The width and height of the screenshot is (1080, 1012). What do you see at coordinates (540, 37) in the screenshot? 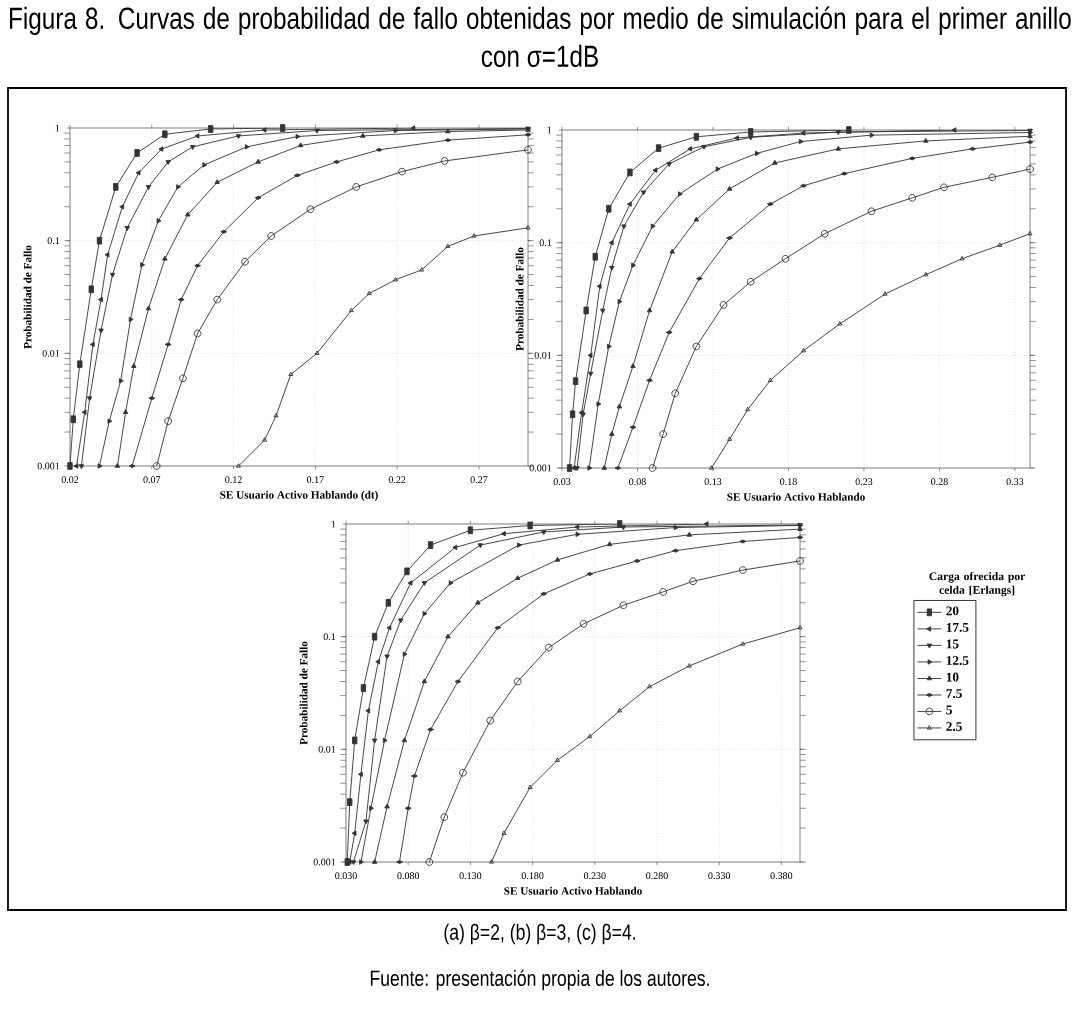
I see `chart-title: Figura 8. Curvas de probabilidad de fallo obtenidas por medio de simulación para el primer anillo con σ=1dB` at bounding box center [540, 37].